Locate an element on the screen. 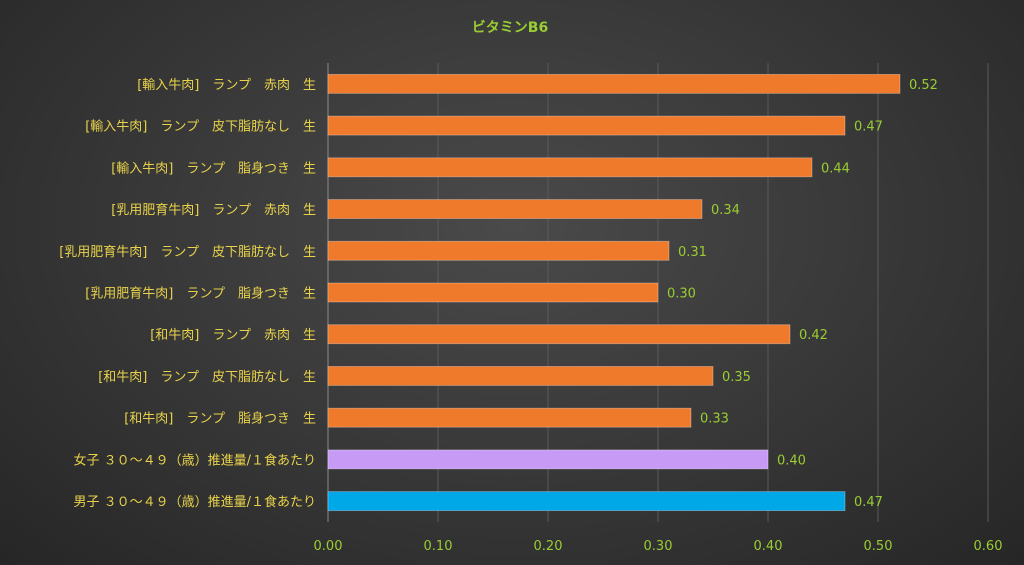 Image resolution: width=1024 pixels, height=565 pixels. data-label: 0.40 is located at coordinates (791, 460).